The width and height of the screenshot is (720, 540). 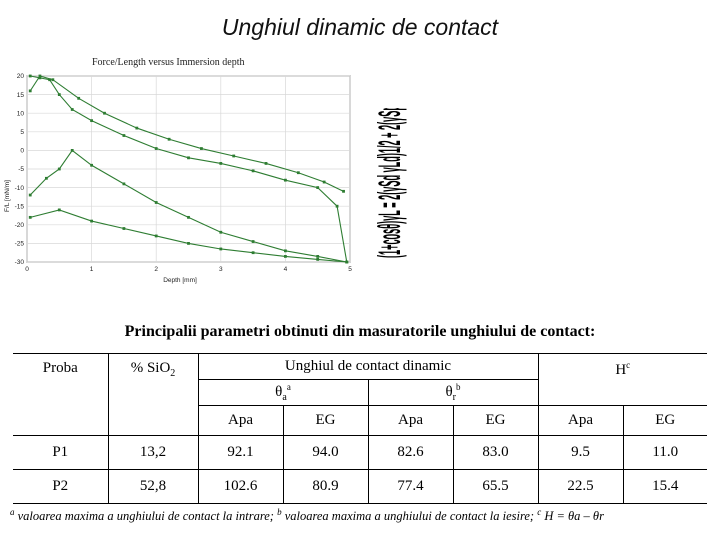 I want to click on x-tick-label: 1, so click(x=92, y=269).